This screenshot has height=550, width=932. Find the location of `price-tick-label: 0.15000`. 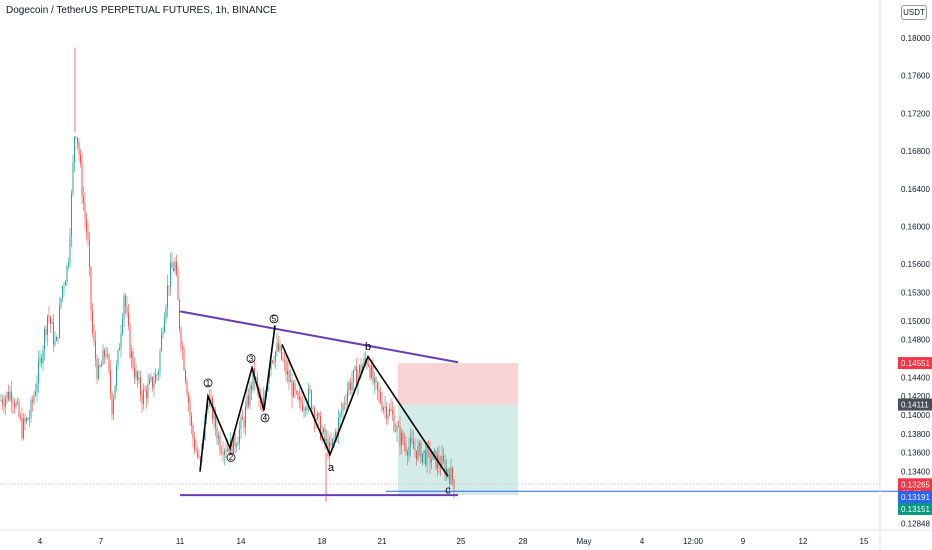

price-tick-label: 0.15000 is located at coordinates (915, 321).